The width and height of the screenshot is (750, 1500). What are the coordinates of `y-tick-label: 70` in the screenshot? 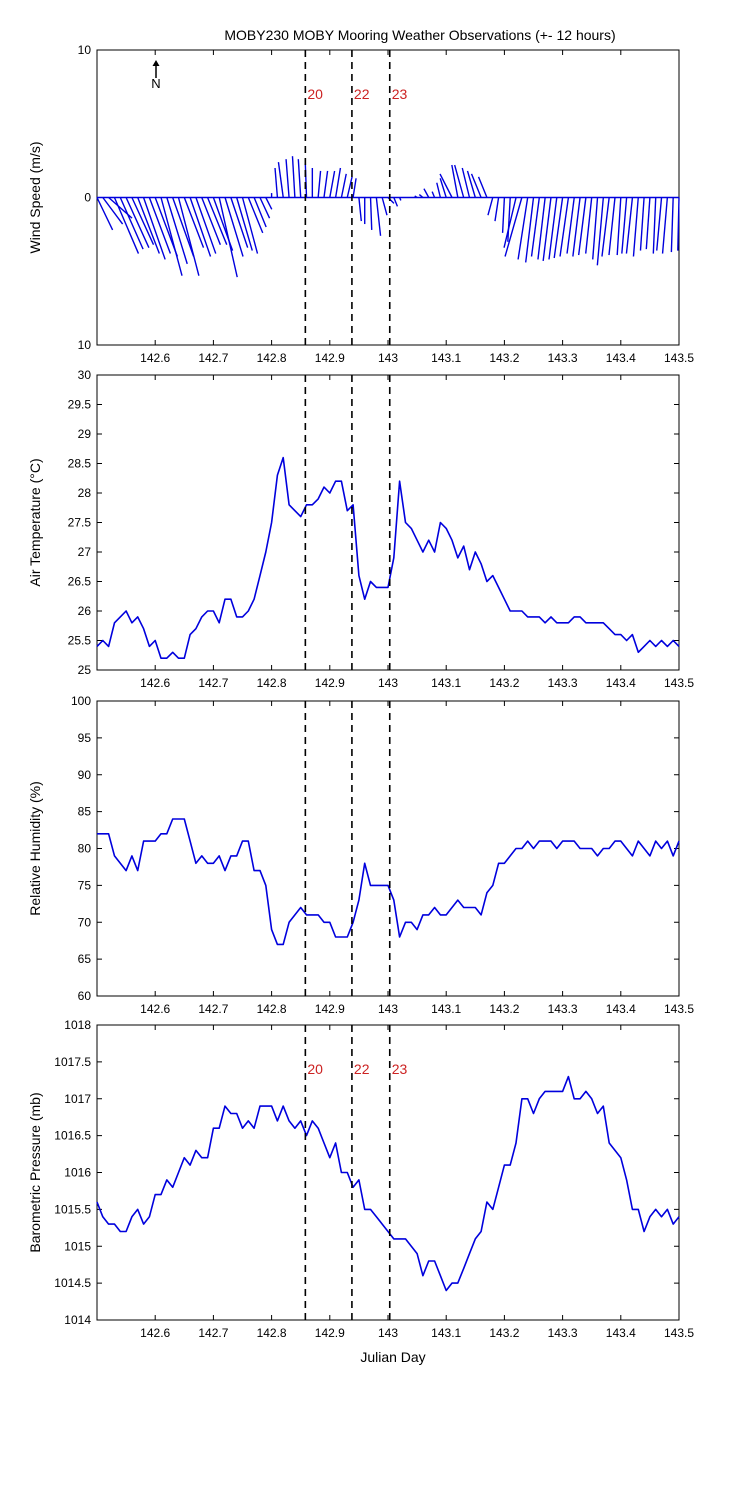 It's located at (85, 922).